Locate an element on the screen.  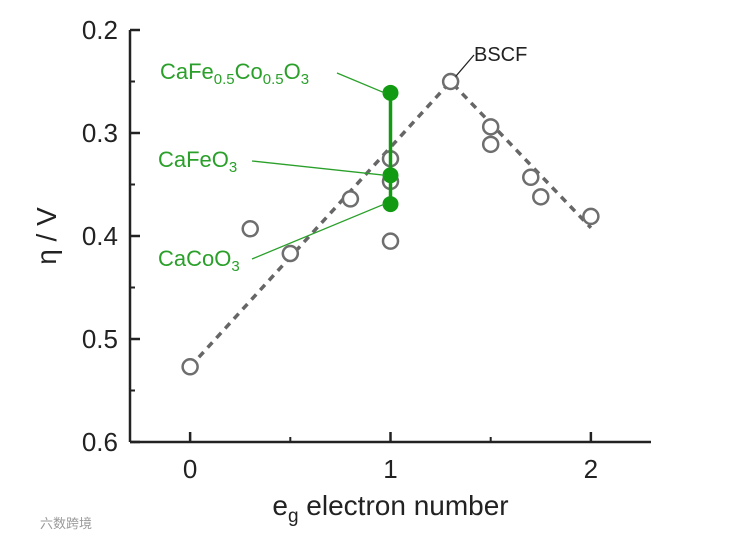
annotation-label: CaFeO3 is located at coordinates (197, 161).